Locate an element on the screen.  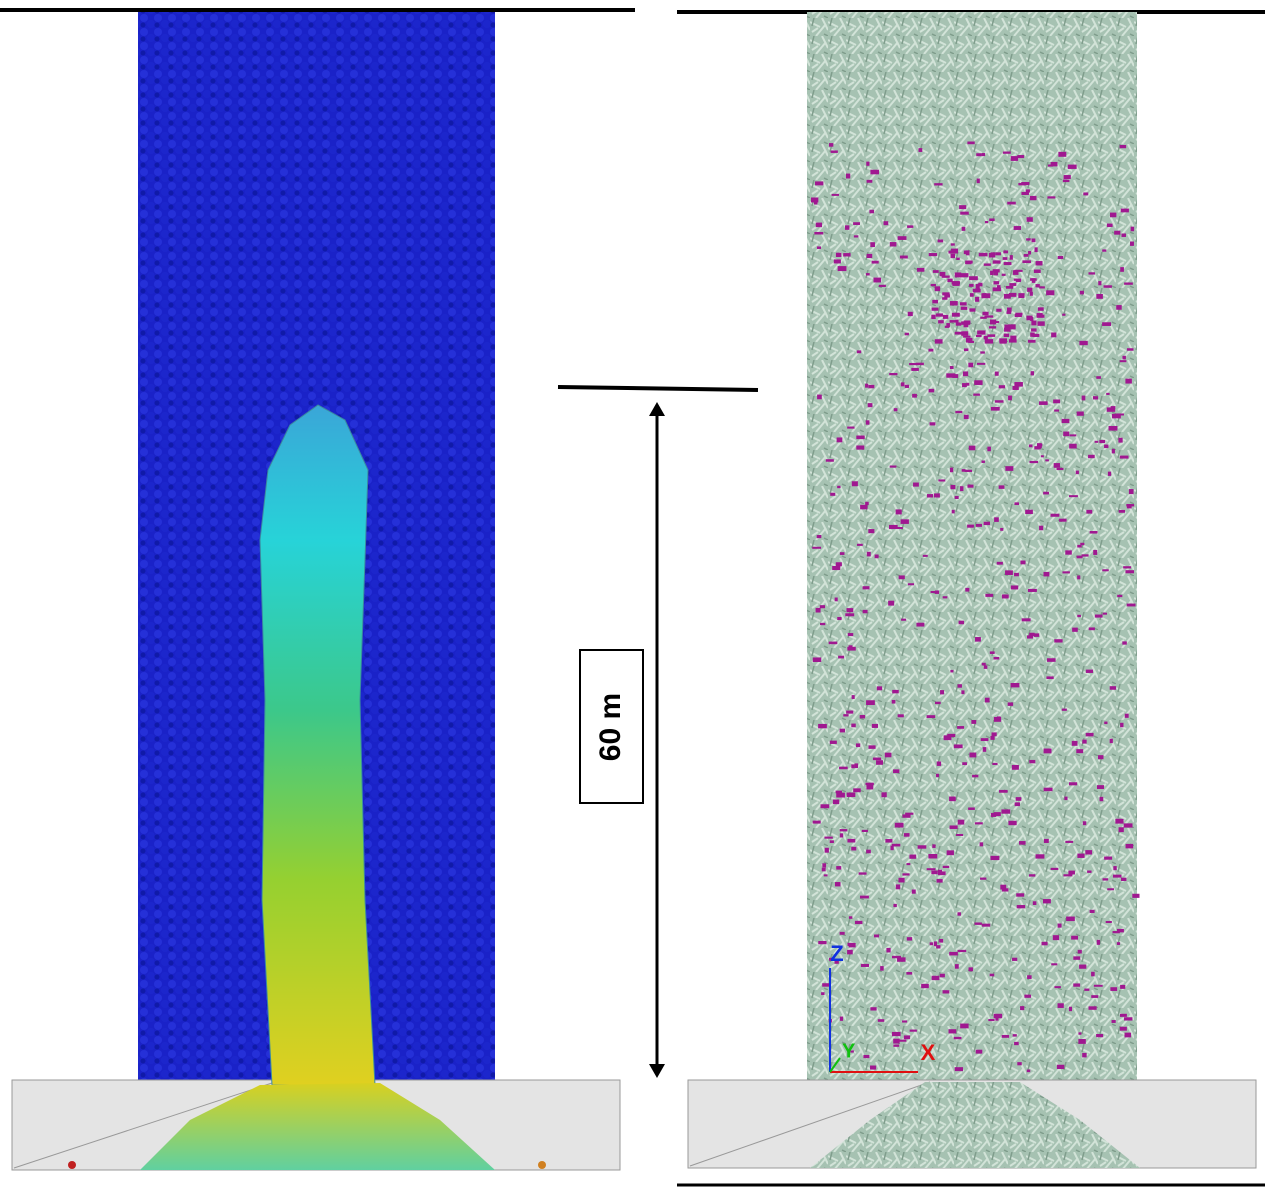
debris-pile is located at coordinates (317, 1126).